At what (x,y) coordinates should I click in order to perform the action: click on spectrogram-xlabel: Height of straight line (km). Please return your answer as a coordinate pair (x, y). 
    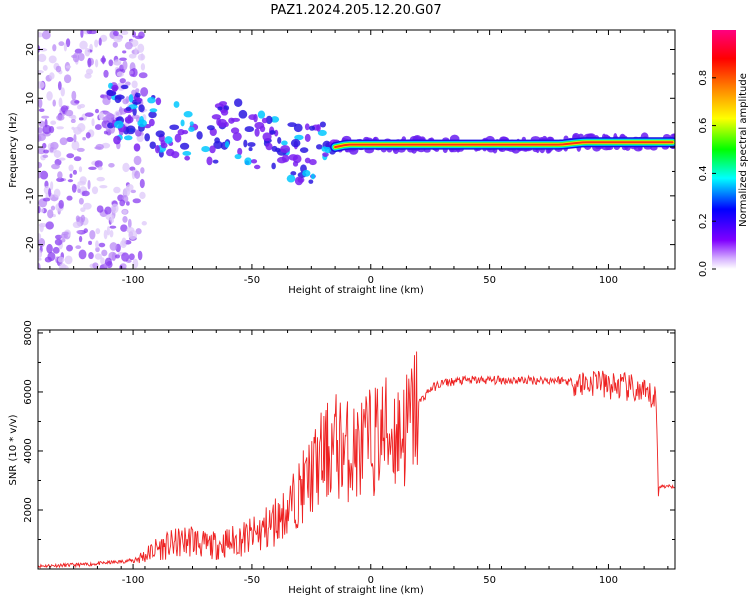
    Looking at the image, I should click on (356, 290).